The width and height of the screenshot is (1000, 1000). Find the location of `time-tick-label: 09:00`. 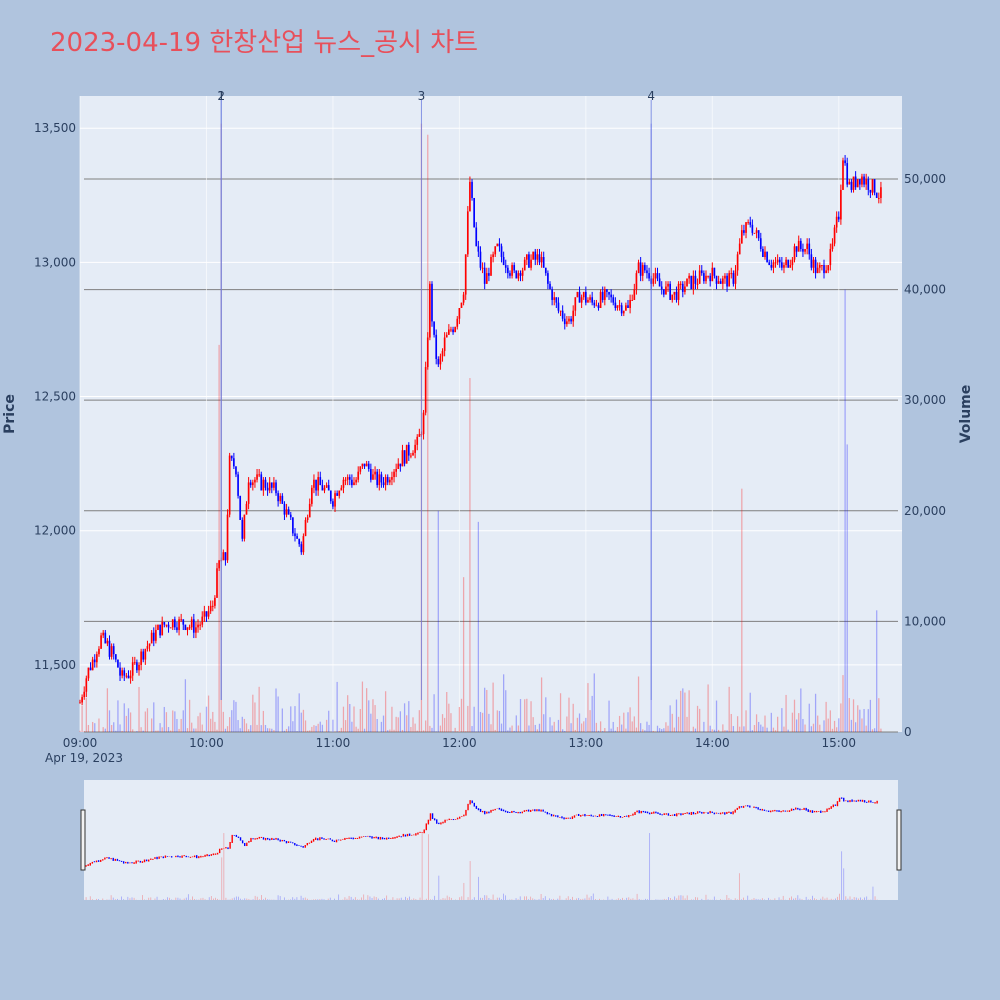

time-tick-label: 09:00 is located at coordinates (80, 743).